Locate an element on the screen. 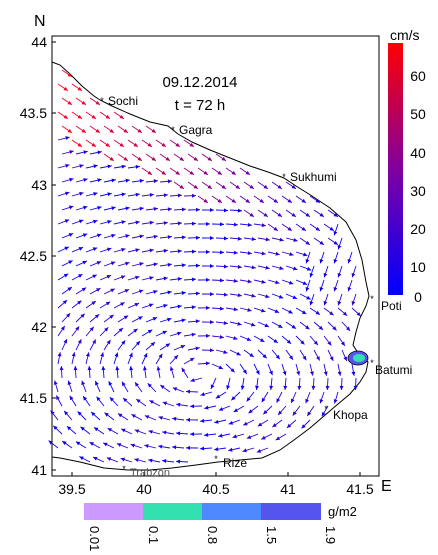 The image size is (438, 555). east-label: E is located at coordinates (386, 486).